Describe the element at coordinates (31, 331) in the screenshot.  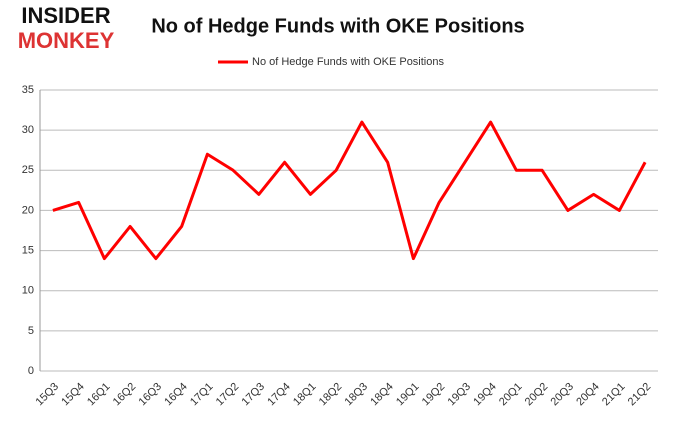
I see `y-tick-label: 5` at that location.